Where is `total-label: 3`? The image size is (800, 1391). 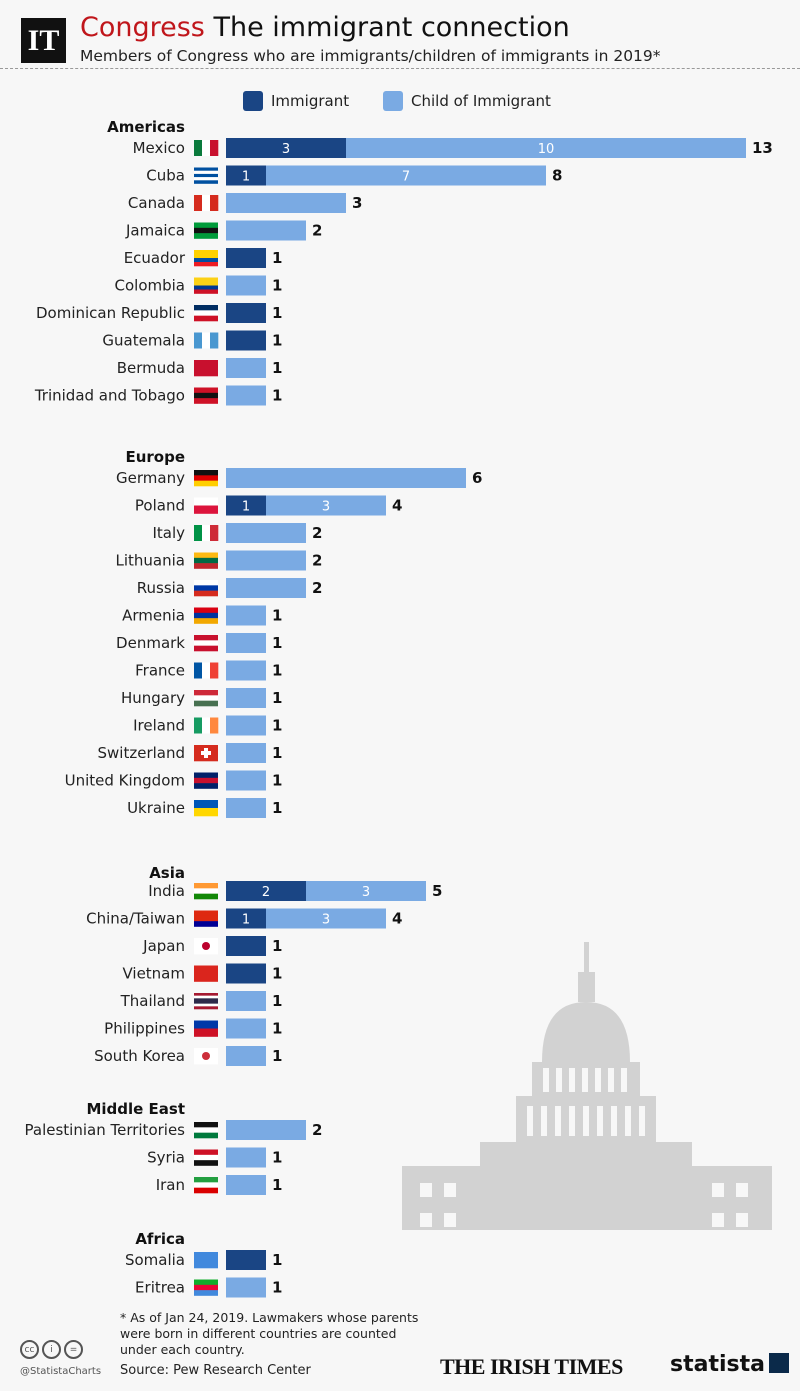 total-label: 3 is located at coordinates (357, 203).